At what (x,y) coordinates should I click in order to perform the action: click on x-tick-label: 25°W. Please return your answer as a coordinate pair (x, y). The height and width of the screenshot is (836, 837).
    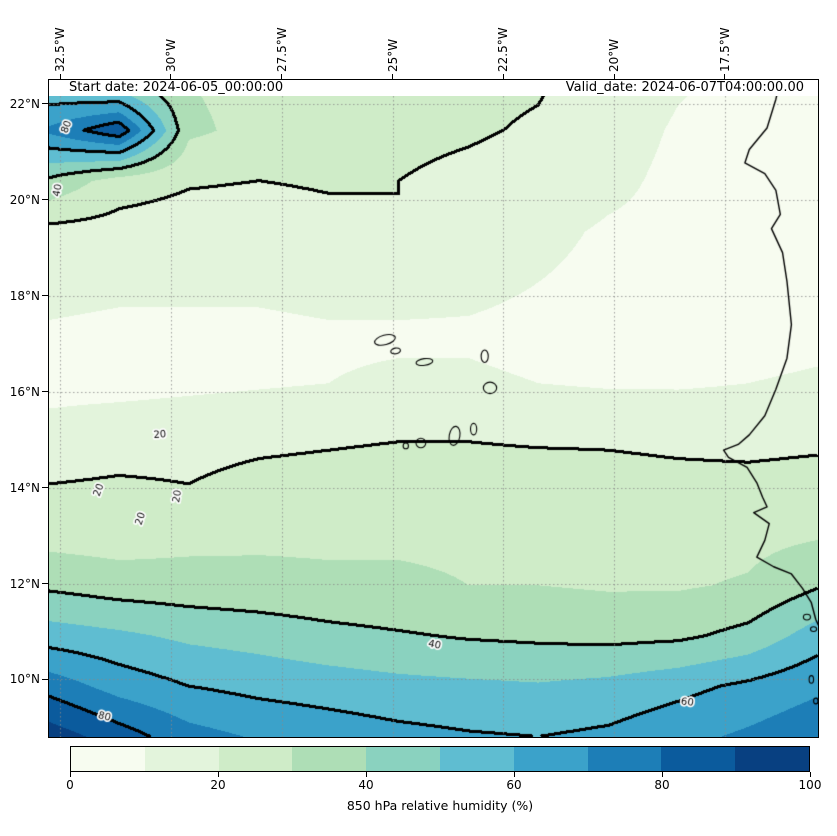
    Looking at the image, I should click on (392, 55).